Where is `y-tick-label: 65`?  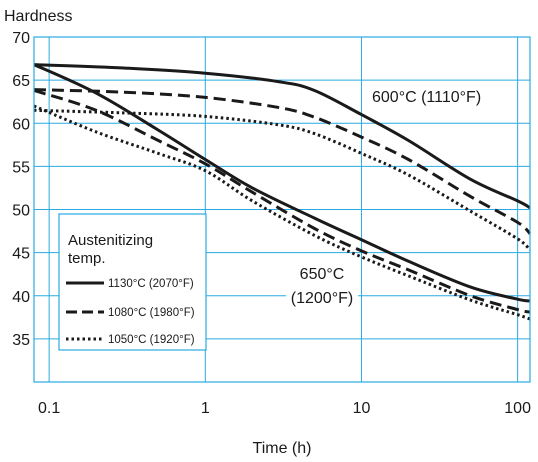
y-tick-label: 65 is located at coordinates (21, 81).